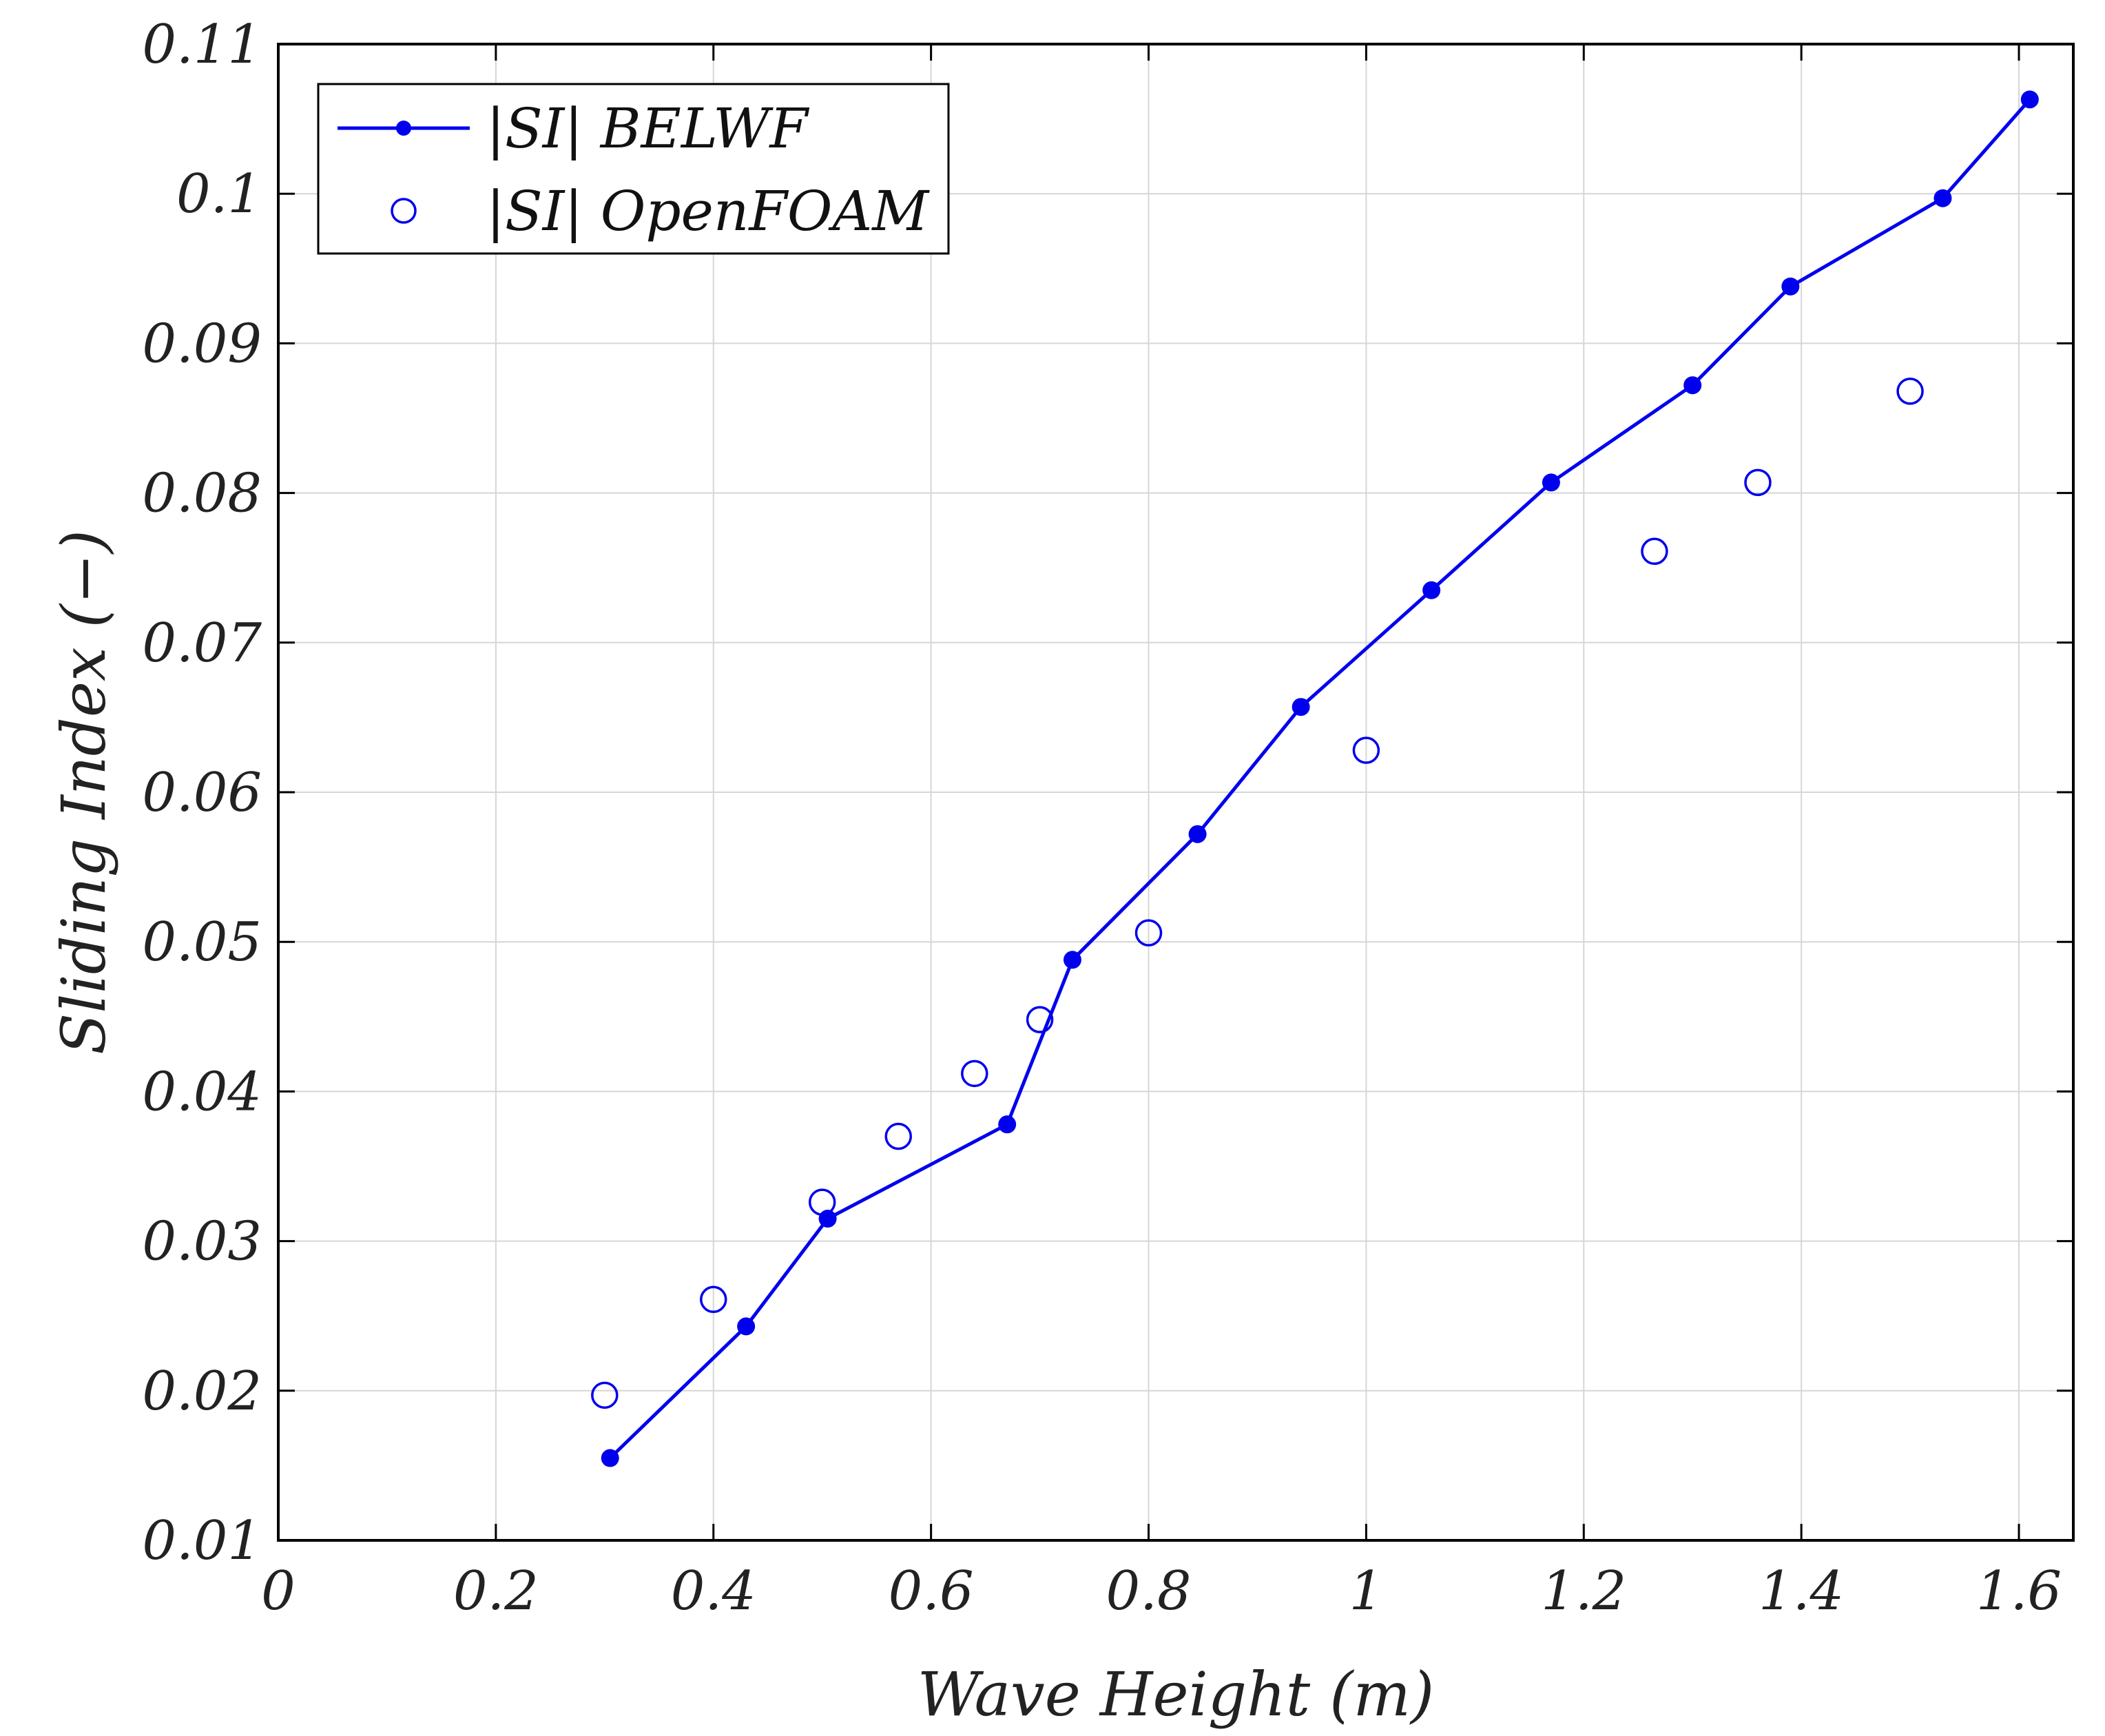  Describe the element at coordinates (202, 45) in the screenshot. I see `y-tick-label: 0.11` at that location.